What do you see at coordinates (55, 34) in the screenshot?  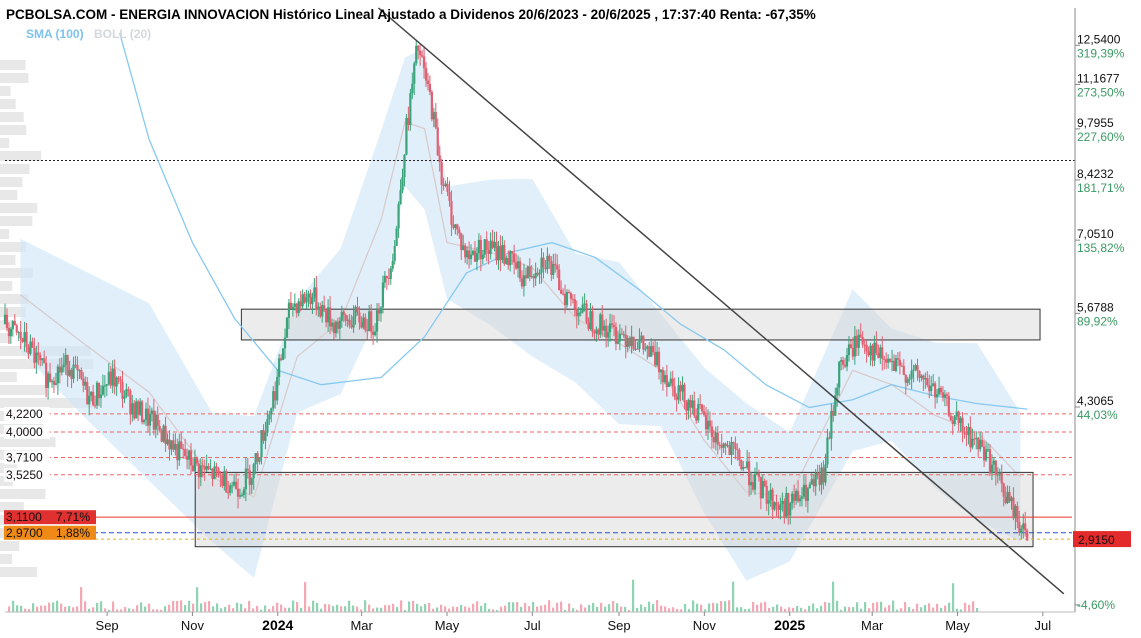 I see `legend-sma: SMA (100)` at bounding box center [55, 34].